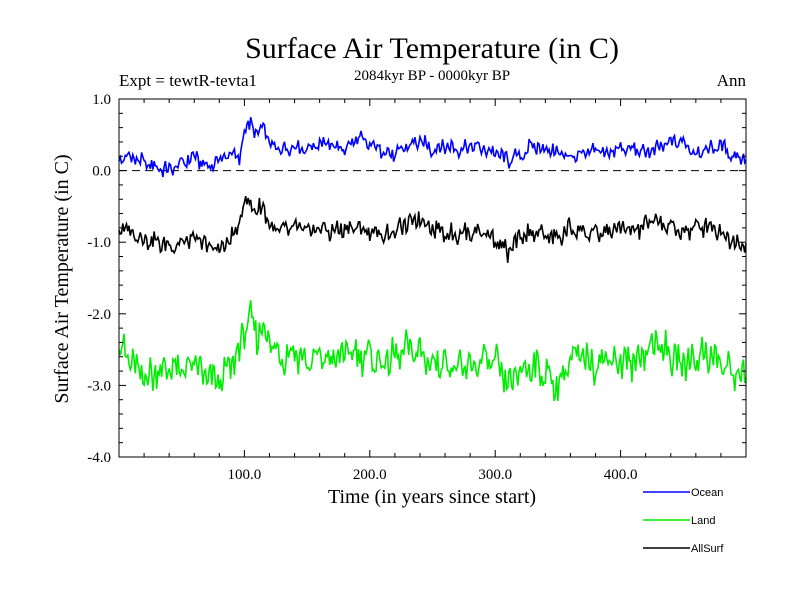 Image resolution: width=800 pixels, height=600 pixels. What do you see at coordinates (432, 147) in the screenshot?
I see `series-line-ocean` at bounding box center [432, 147].